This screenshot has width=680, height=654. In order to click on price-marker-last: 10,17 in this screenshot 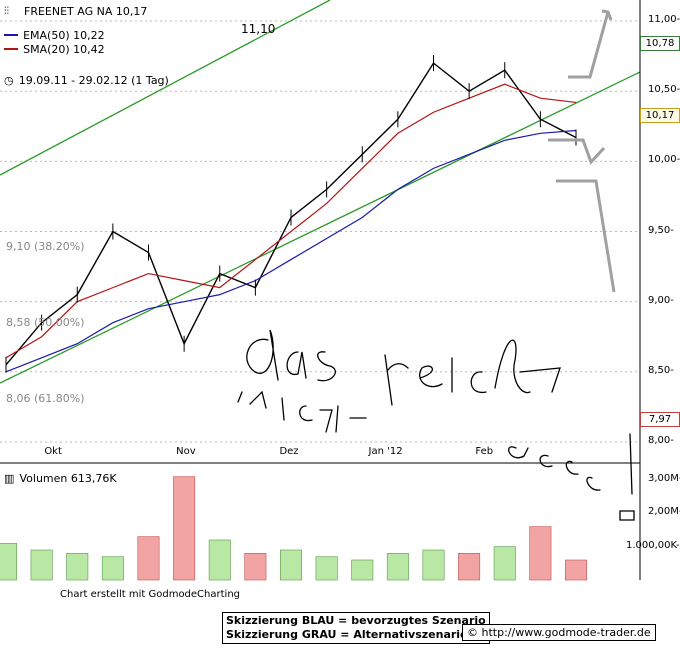, I will do `click(660, 115)`.